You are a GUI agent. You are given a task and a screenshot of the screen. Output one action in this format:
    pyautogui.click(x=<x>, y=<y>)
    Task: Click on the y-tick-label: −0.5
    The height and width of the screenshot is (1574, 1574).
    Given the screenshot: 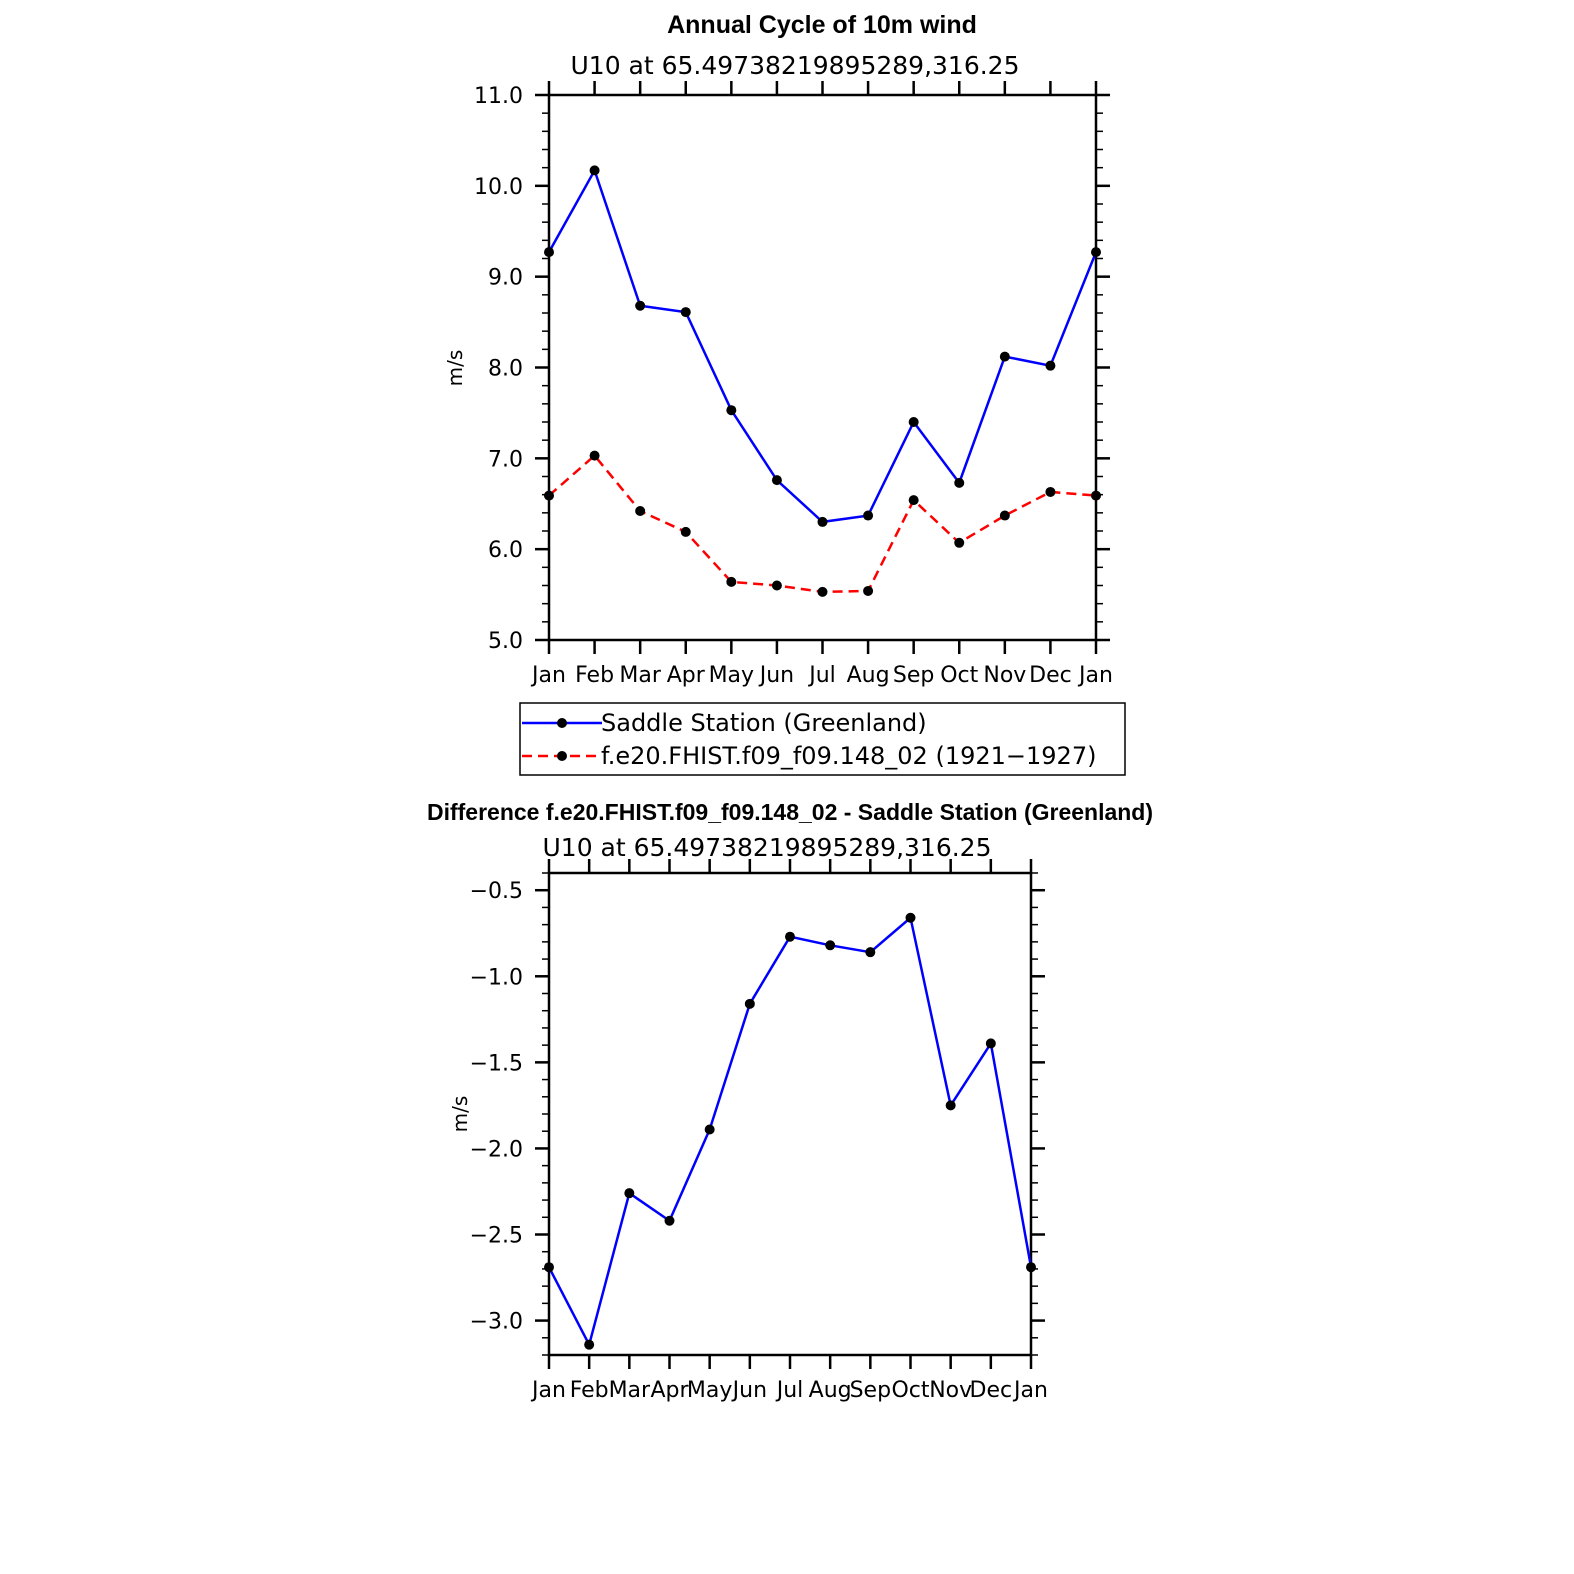 What is the action you would take?
    pyautogui.click(x=496, y=891)
    